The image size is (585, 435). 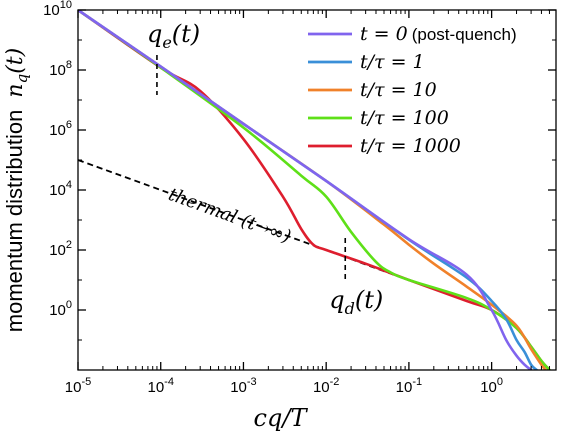 What do you see at coordinates (60, 129) in the screenshot?
I see `y-tick-label-3: 10⁶` at bounding box center [60, 129].